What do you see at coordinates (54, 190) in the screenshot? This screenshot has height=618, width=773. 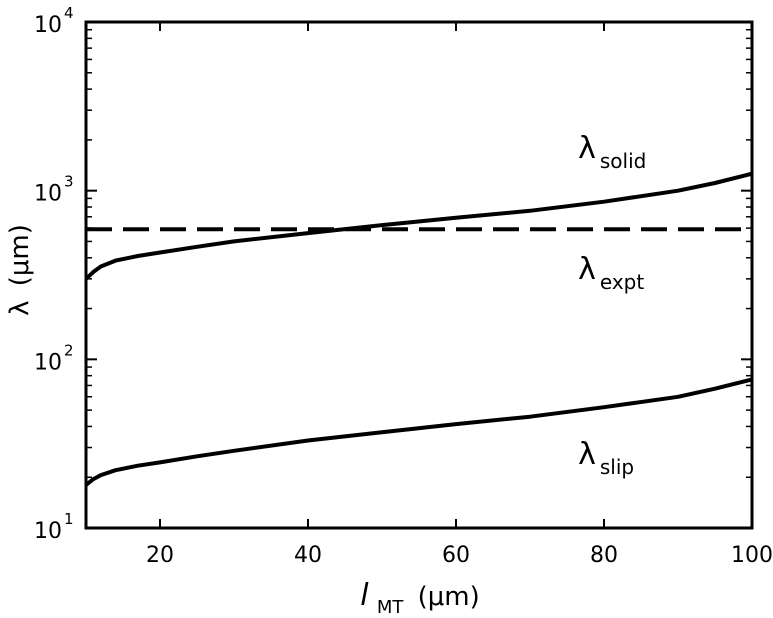 I see `y-tick-label: 10 3` at bounding box center [54, 190].